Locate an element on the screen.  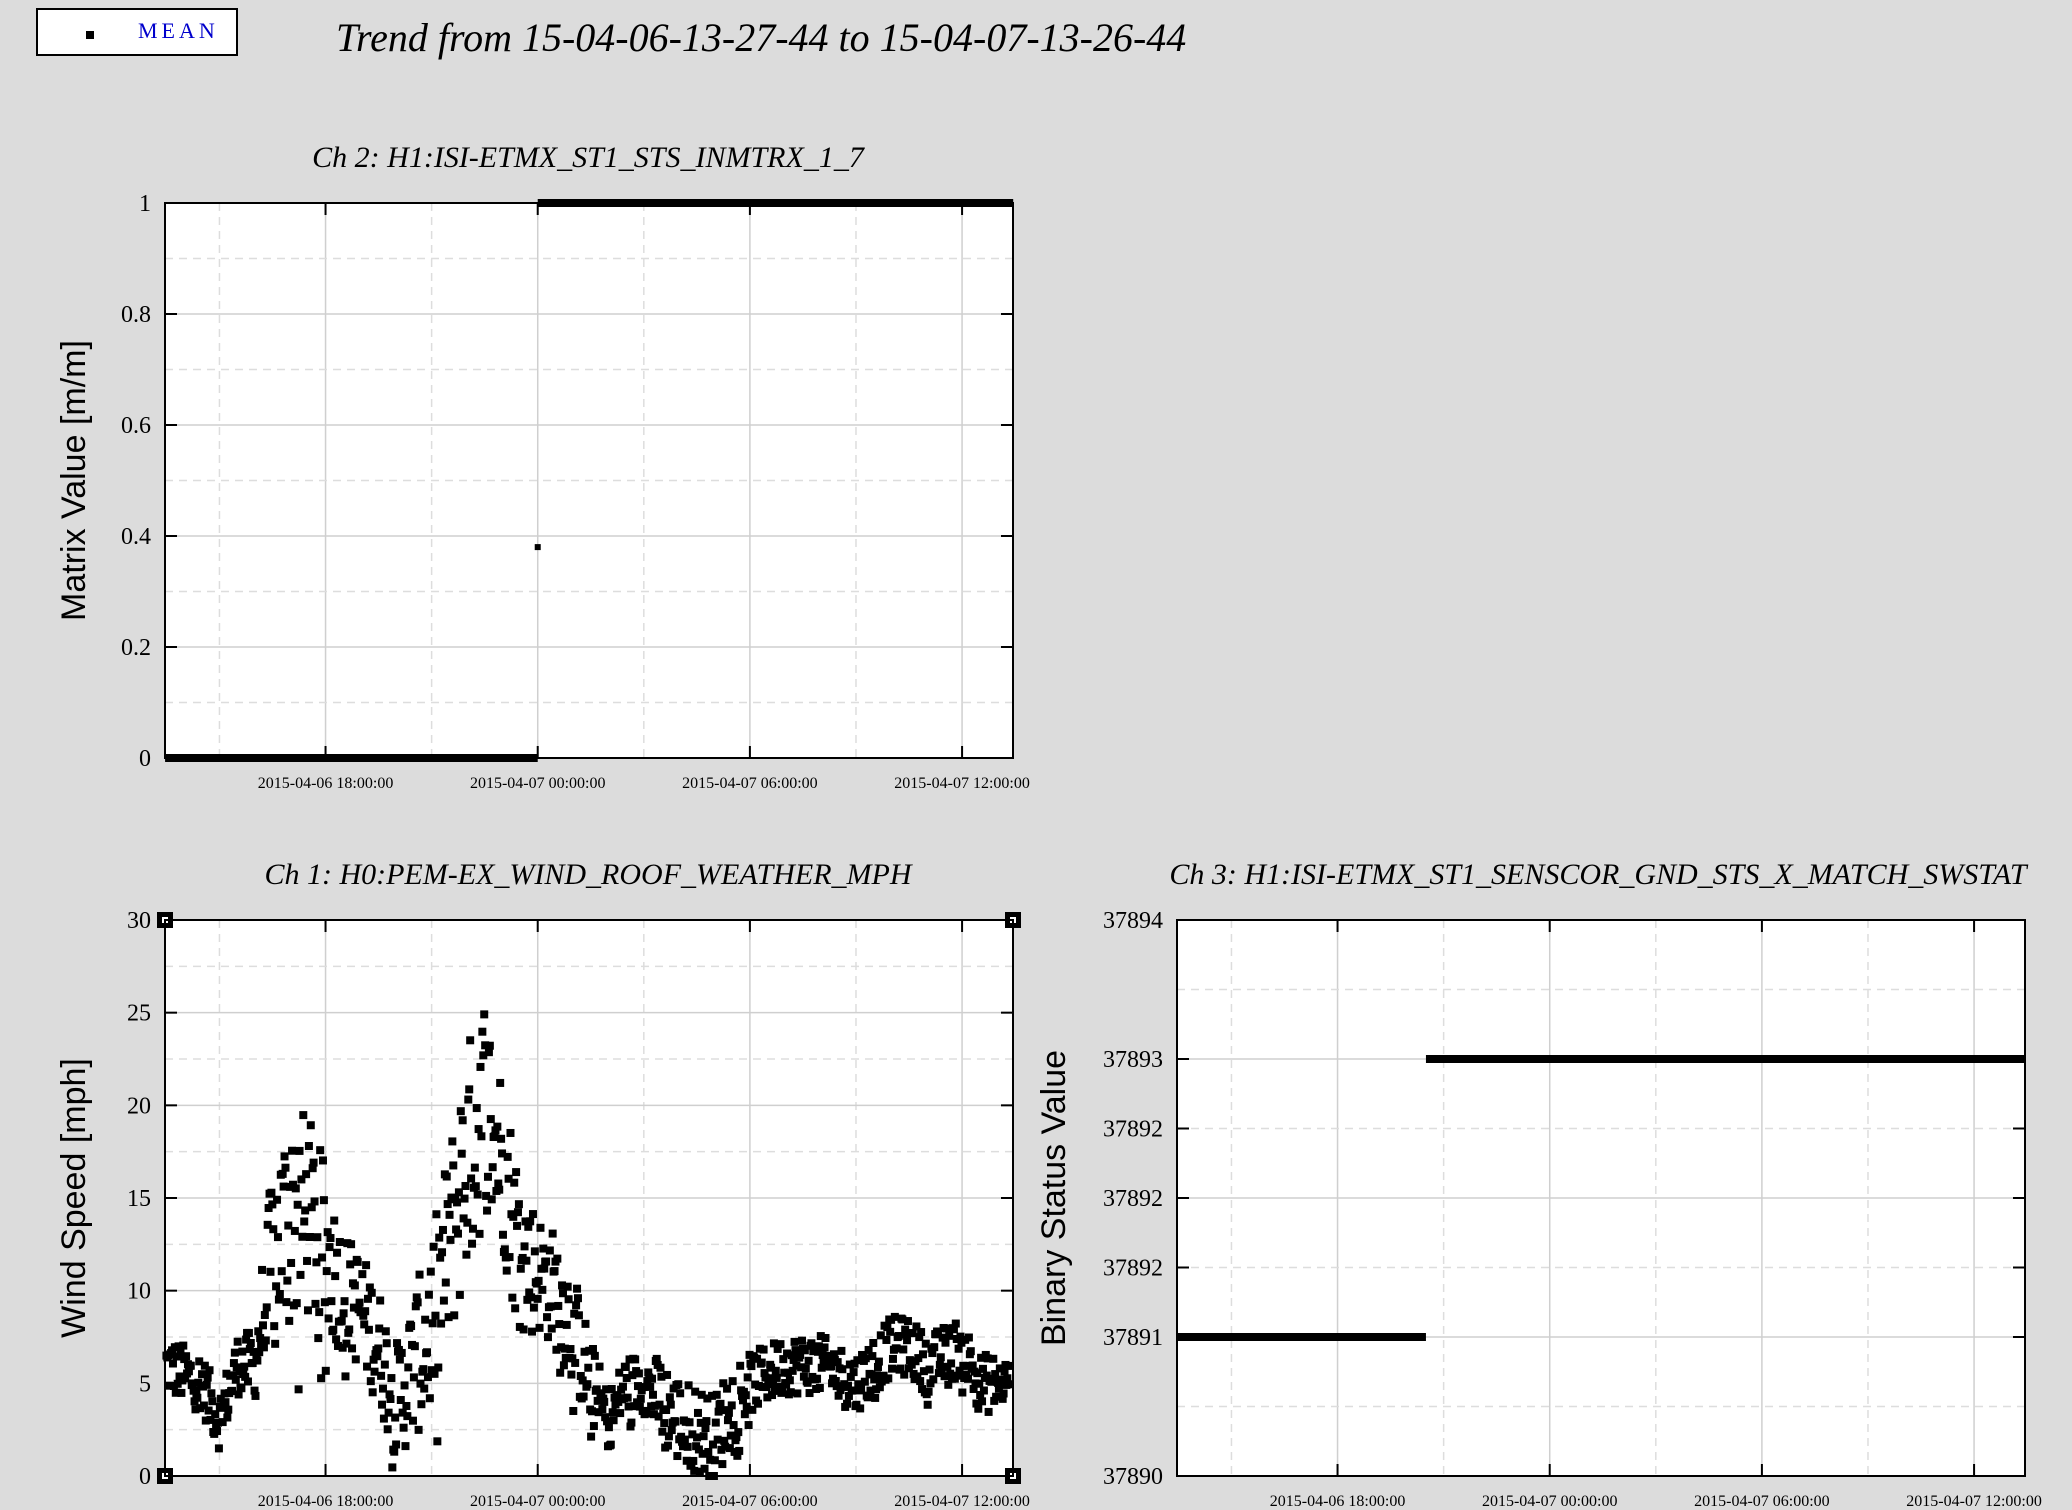
y-tick-label: 37894 is located at coordinates (1133, 921).